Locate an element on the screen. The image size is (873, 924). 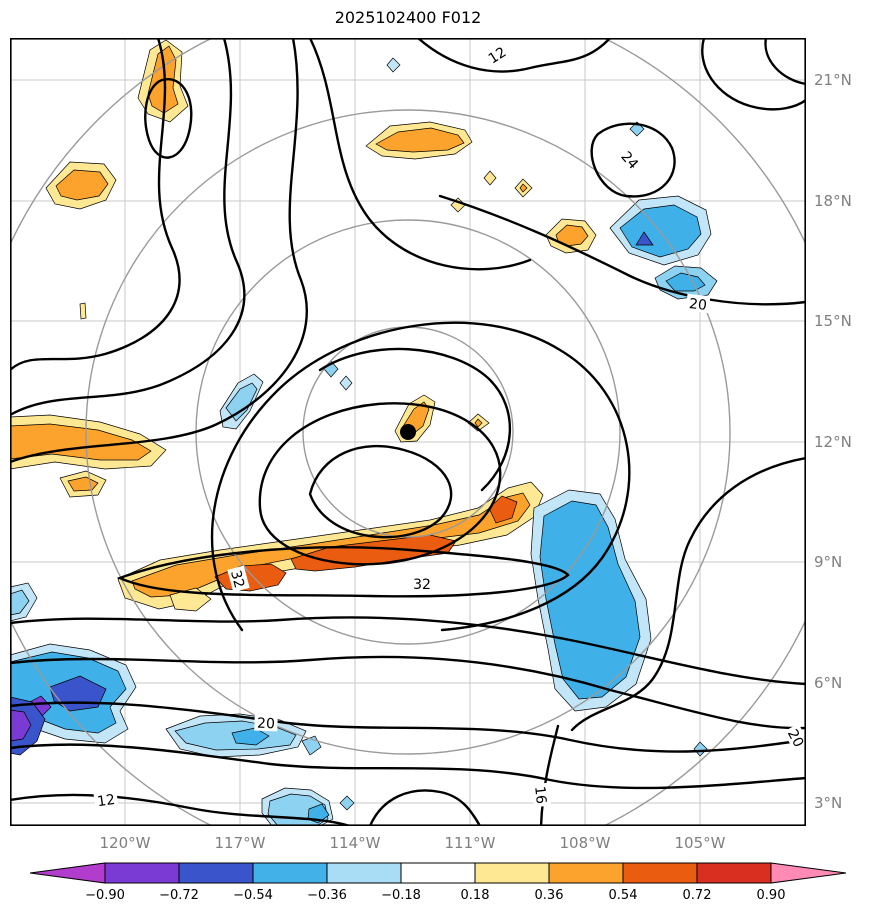
chart-title: 2025102400 F012 is located at coordinates (408, 17).